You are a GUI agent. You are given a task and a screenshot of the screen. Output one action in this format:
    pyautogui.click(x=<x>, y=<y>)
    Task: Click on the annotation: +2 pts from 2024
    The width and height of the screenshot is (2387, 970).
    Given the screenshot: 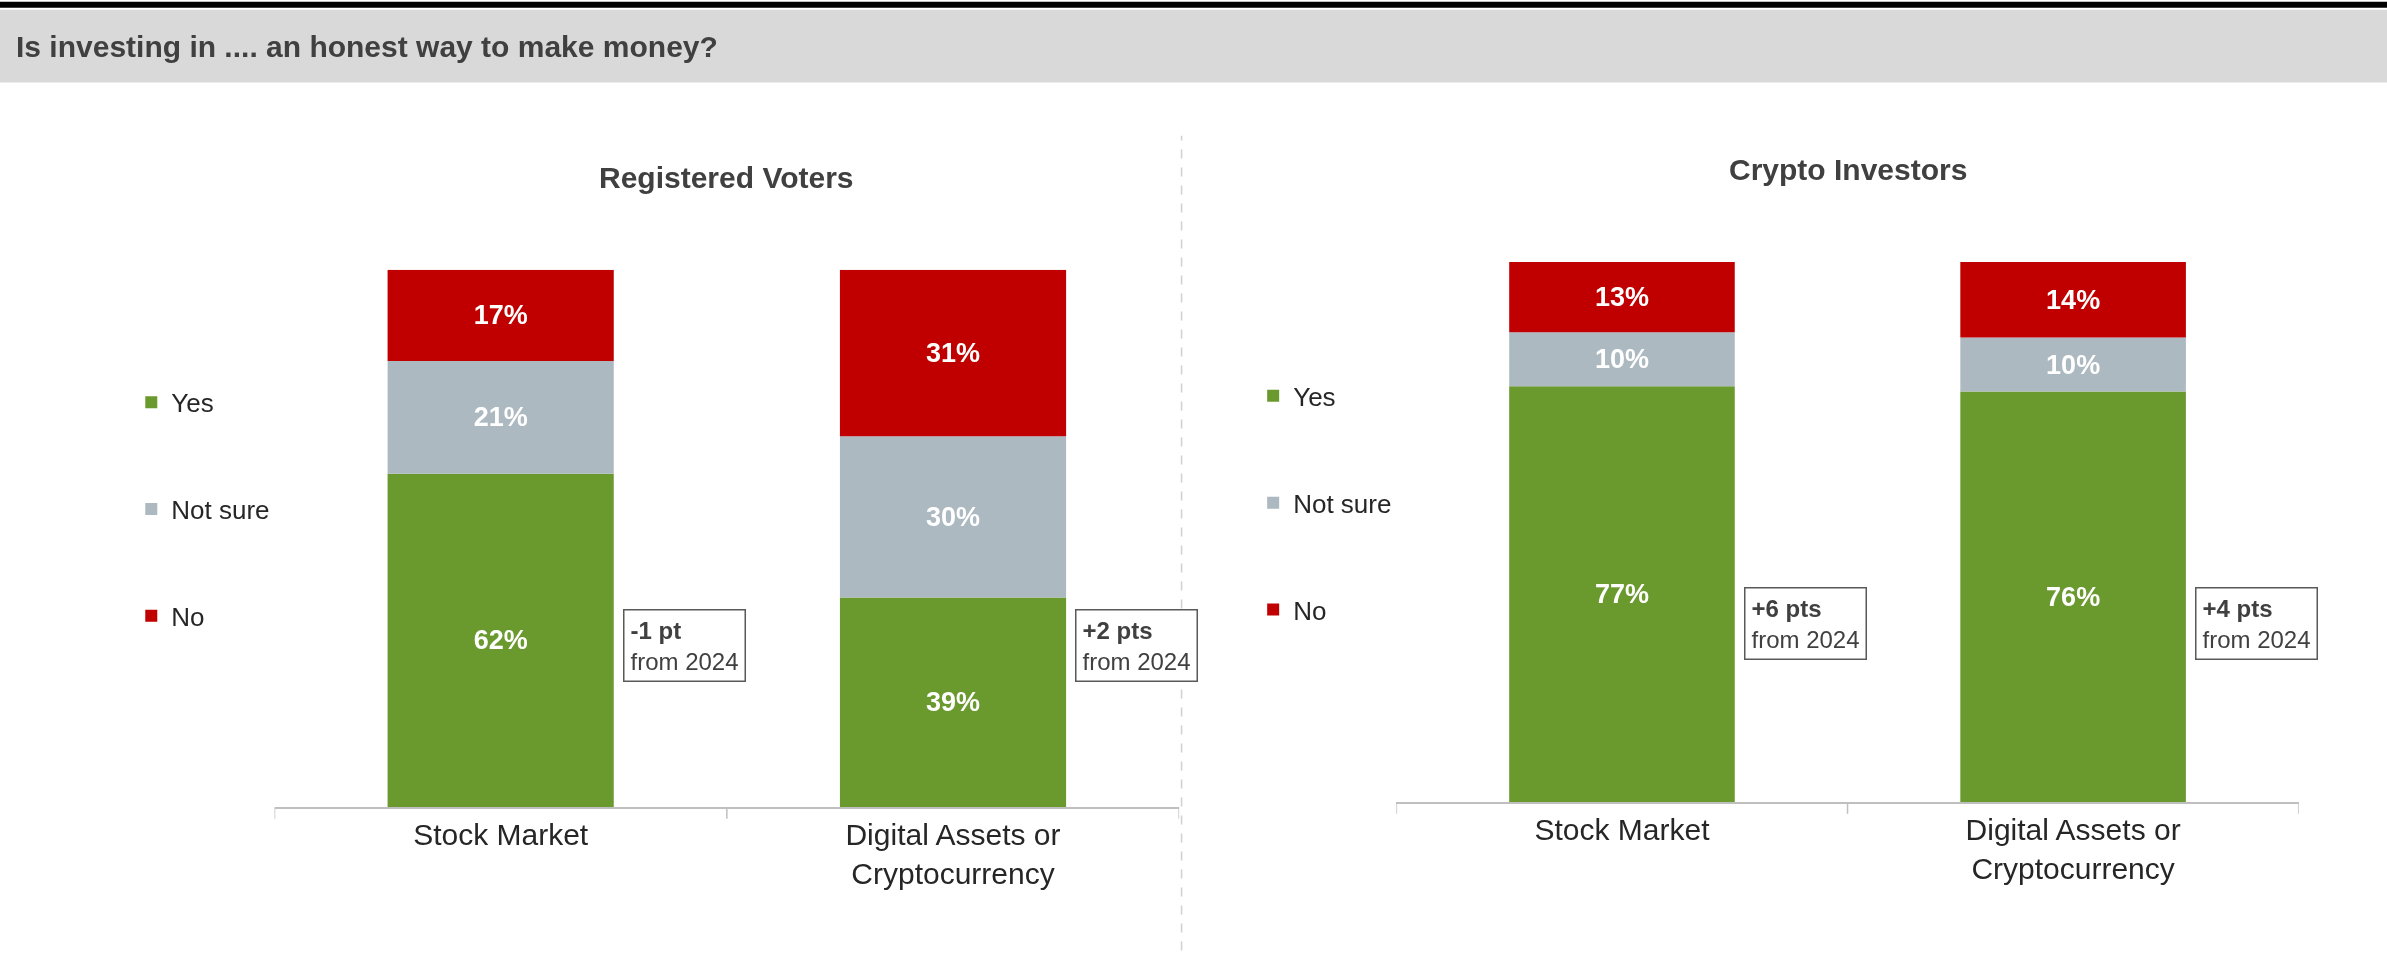 What is the action you would take?
    pyautogui.click(x=1136, y=645)
    